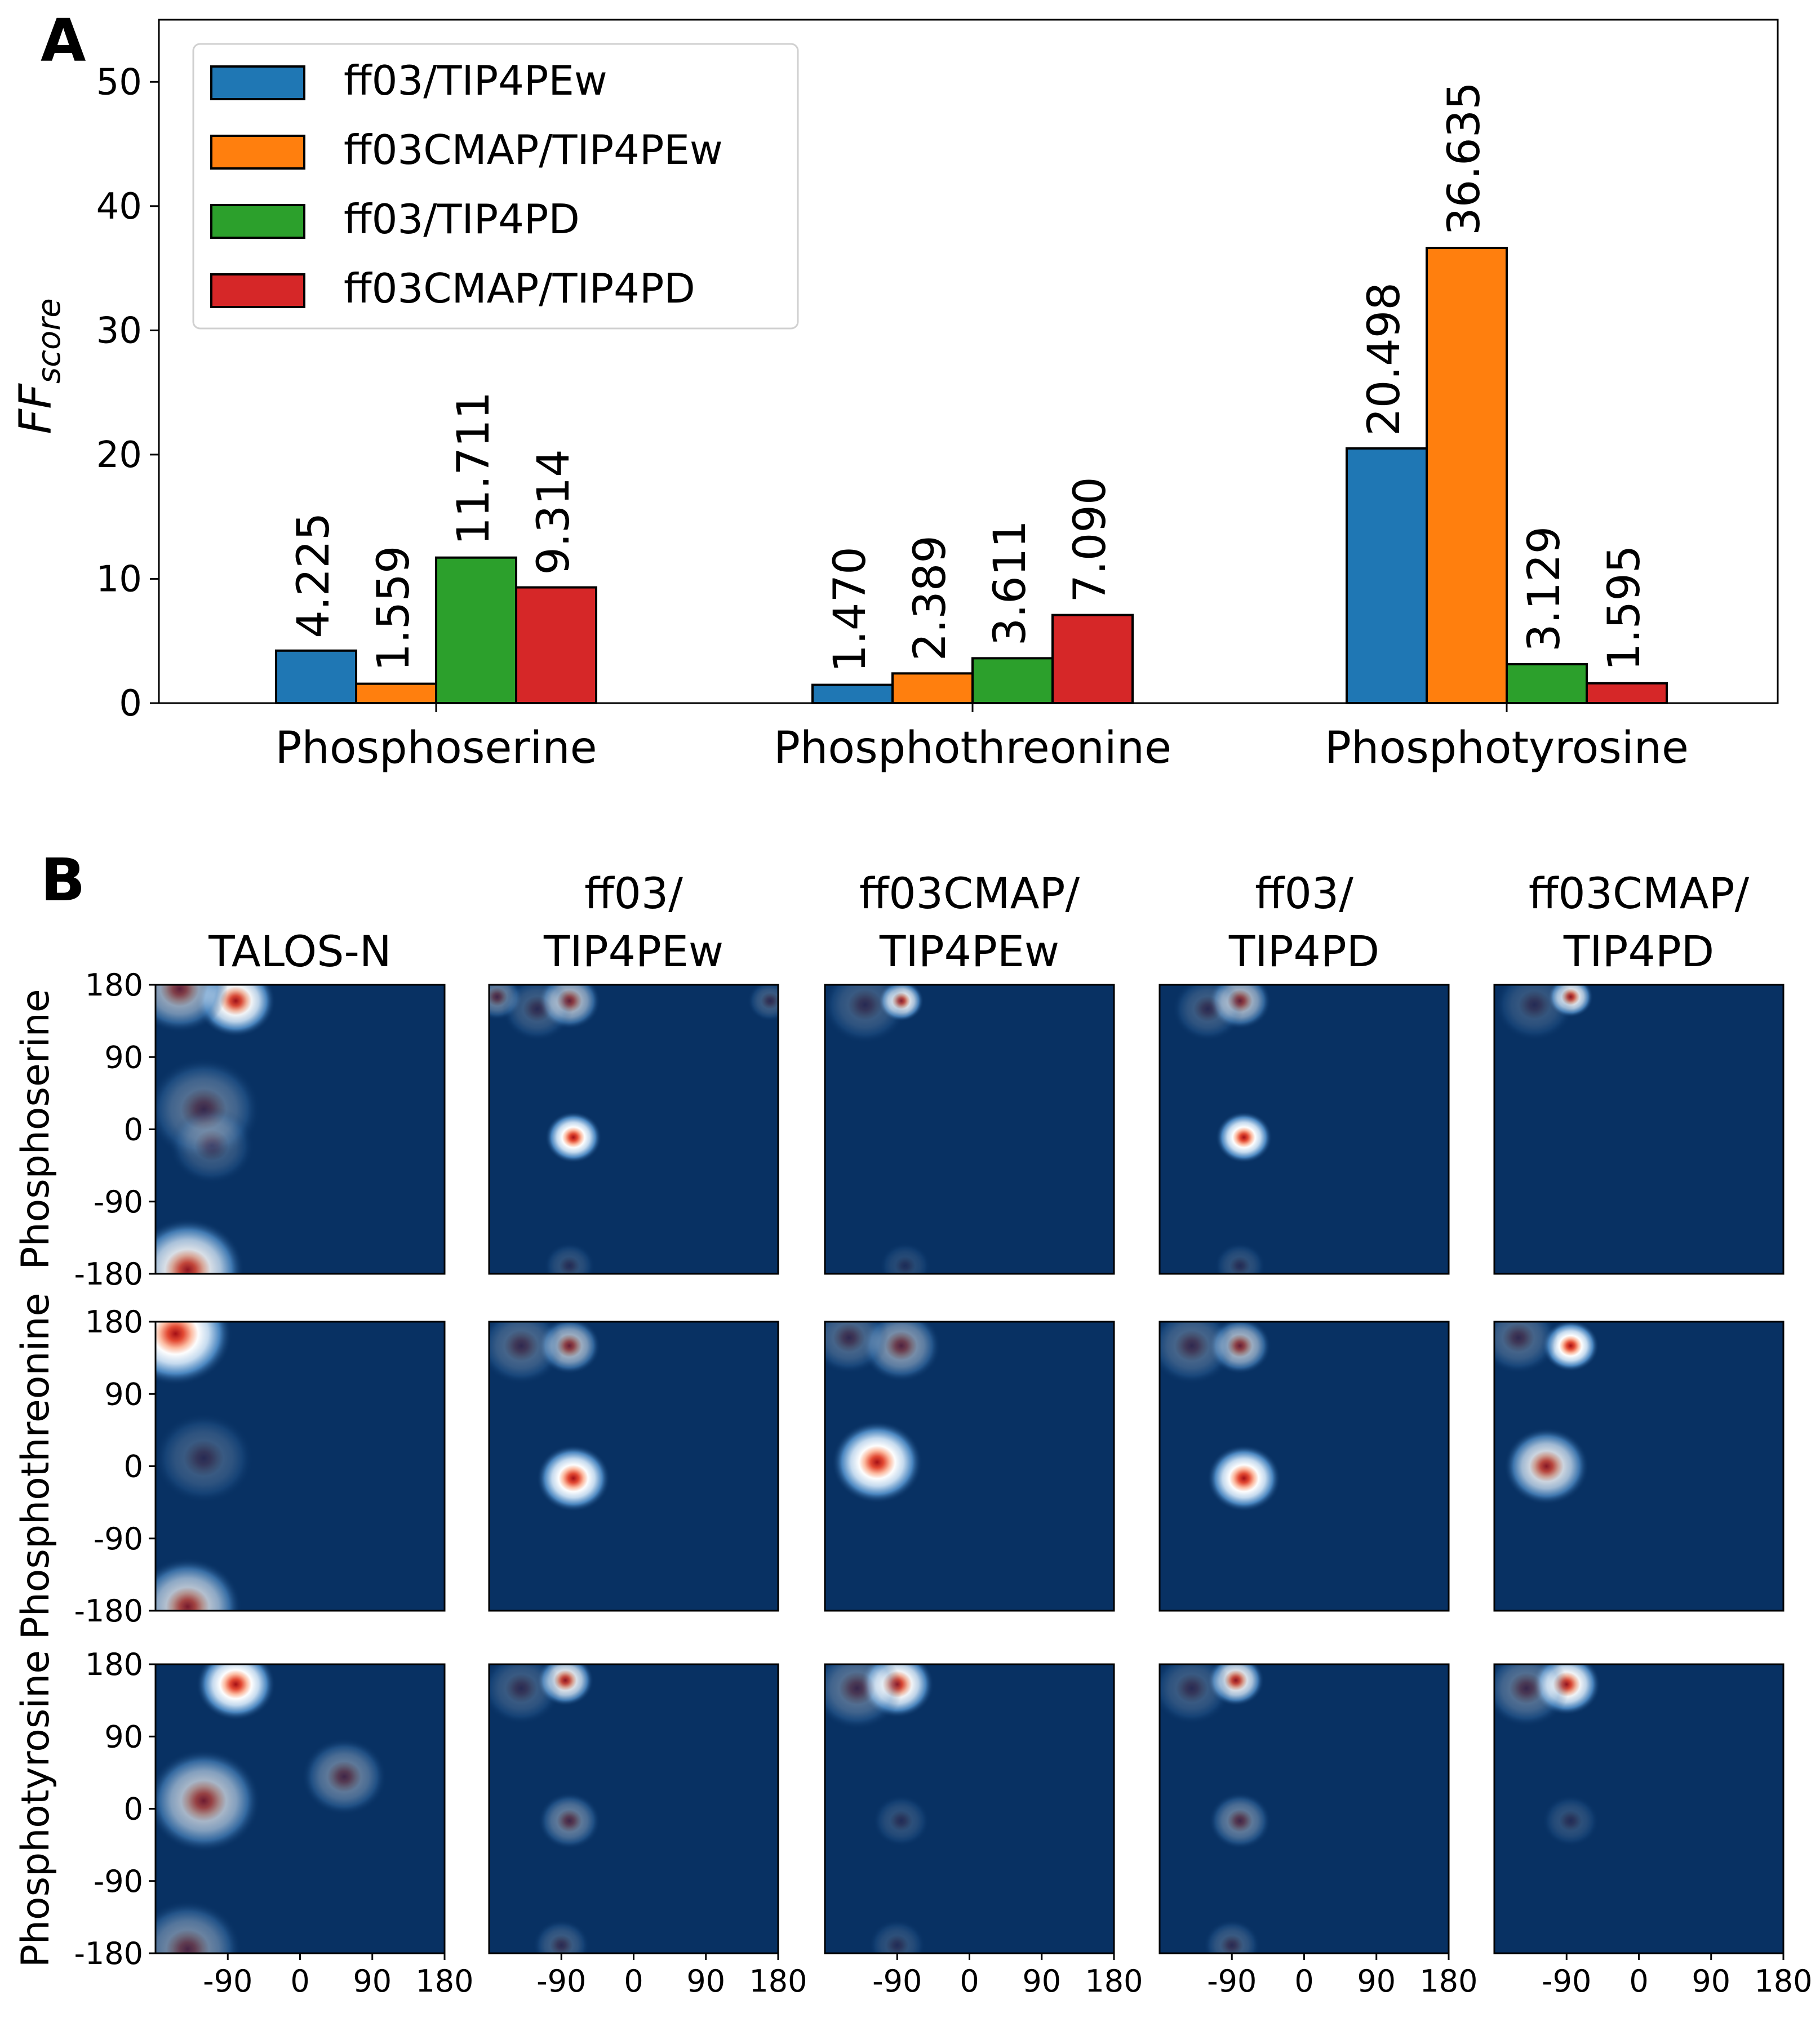  I want to click on row-label: Phosphothreonine, so click(36, 1466).